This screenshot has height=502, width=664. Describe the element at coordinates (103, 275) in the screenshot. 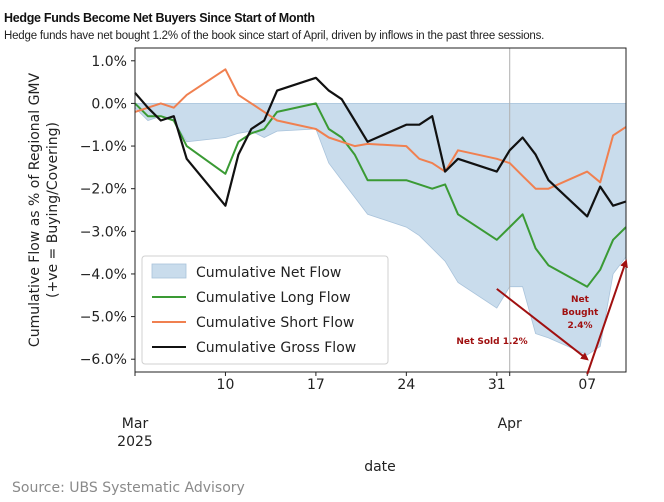

I see `y-tick-label: −4.0%` at that location.